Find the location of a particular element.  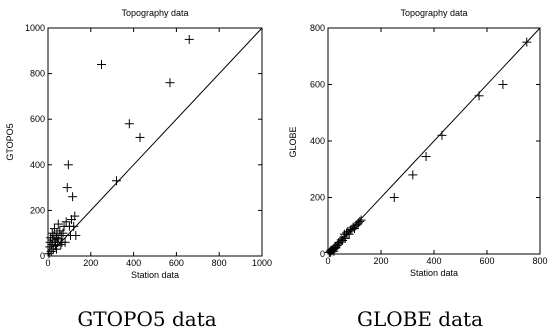

y-axis-label: GTOPO5 is located at coordinates (10, 141).